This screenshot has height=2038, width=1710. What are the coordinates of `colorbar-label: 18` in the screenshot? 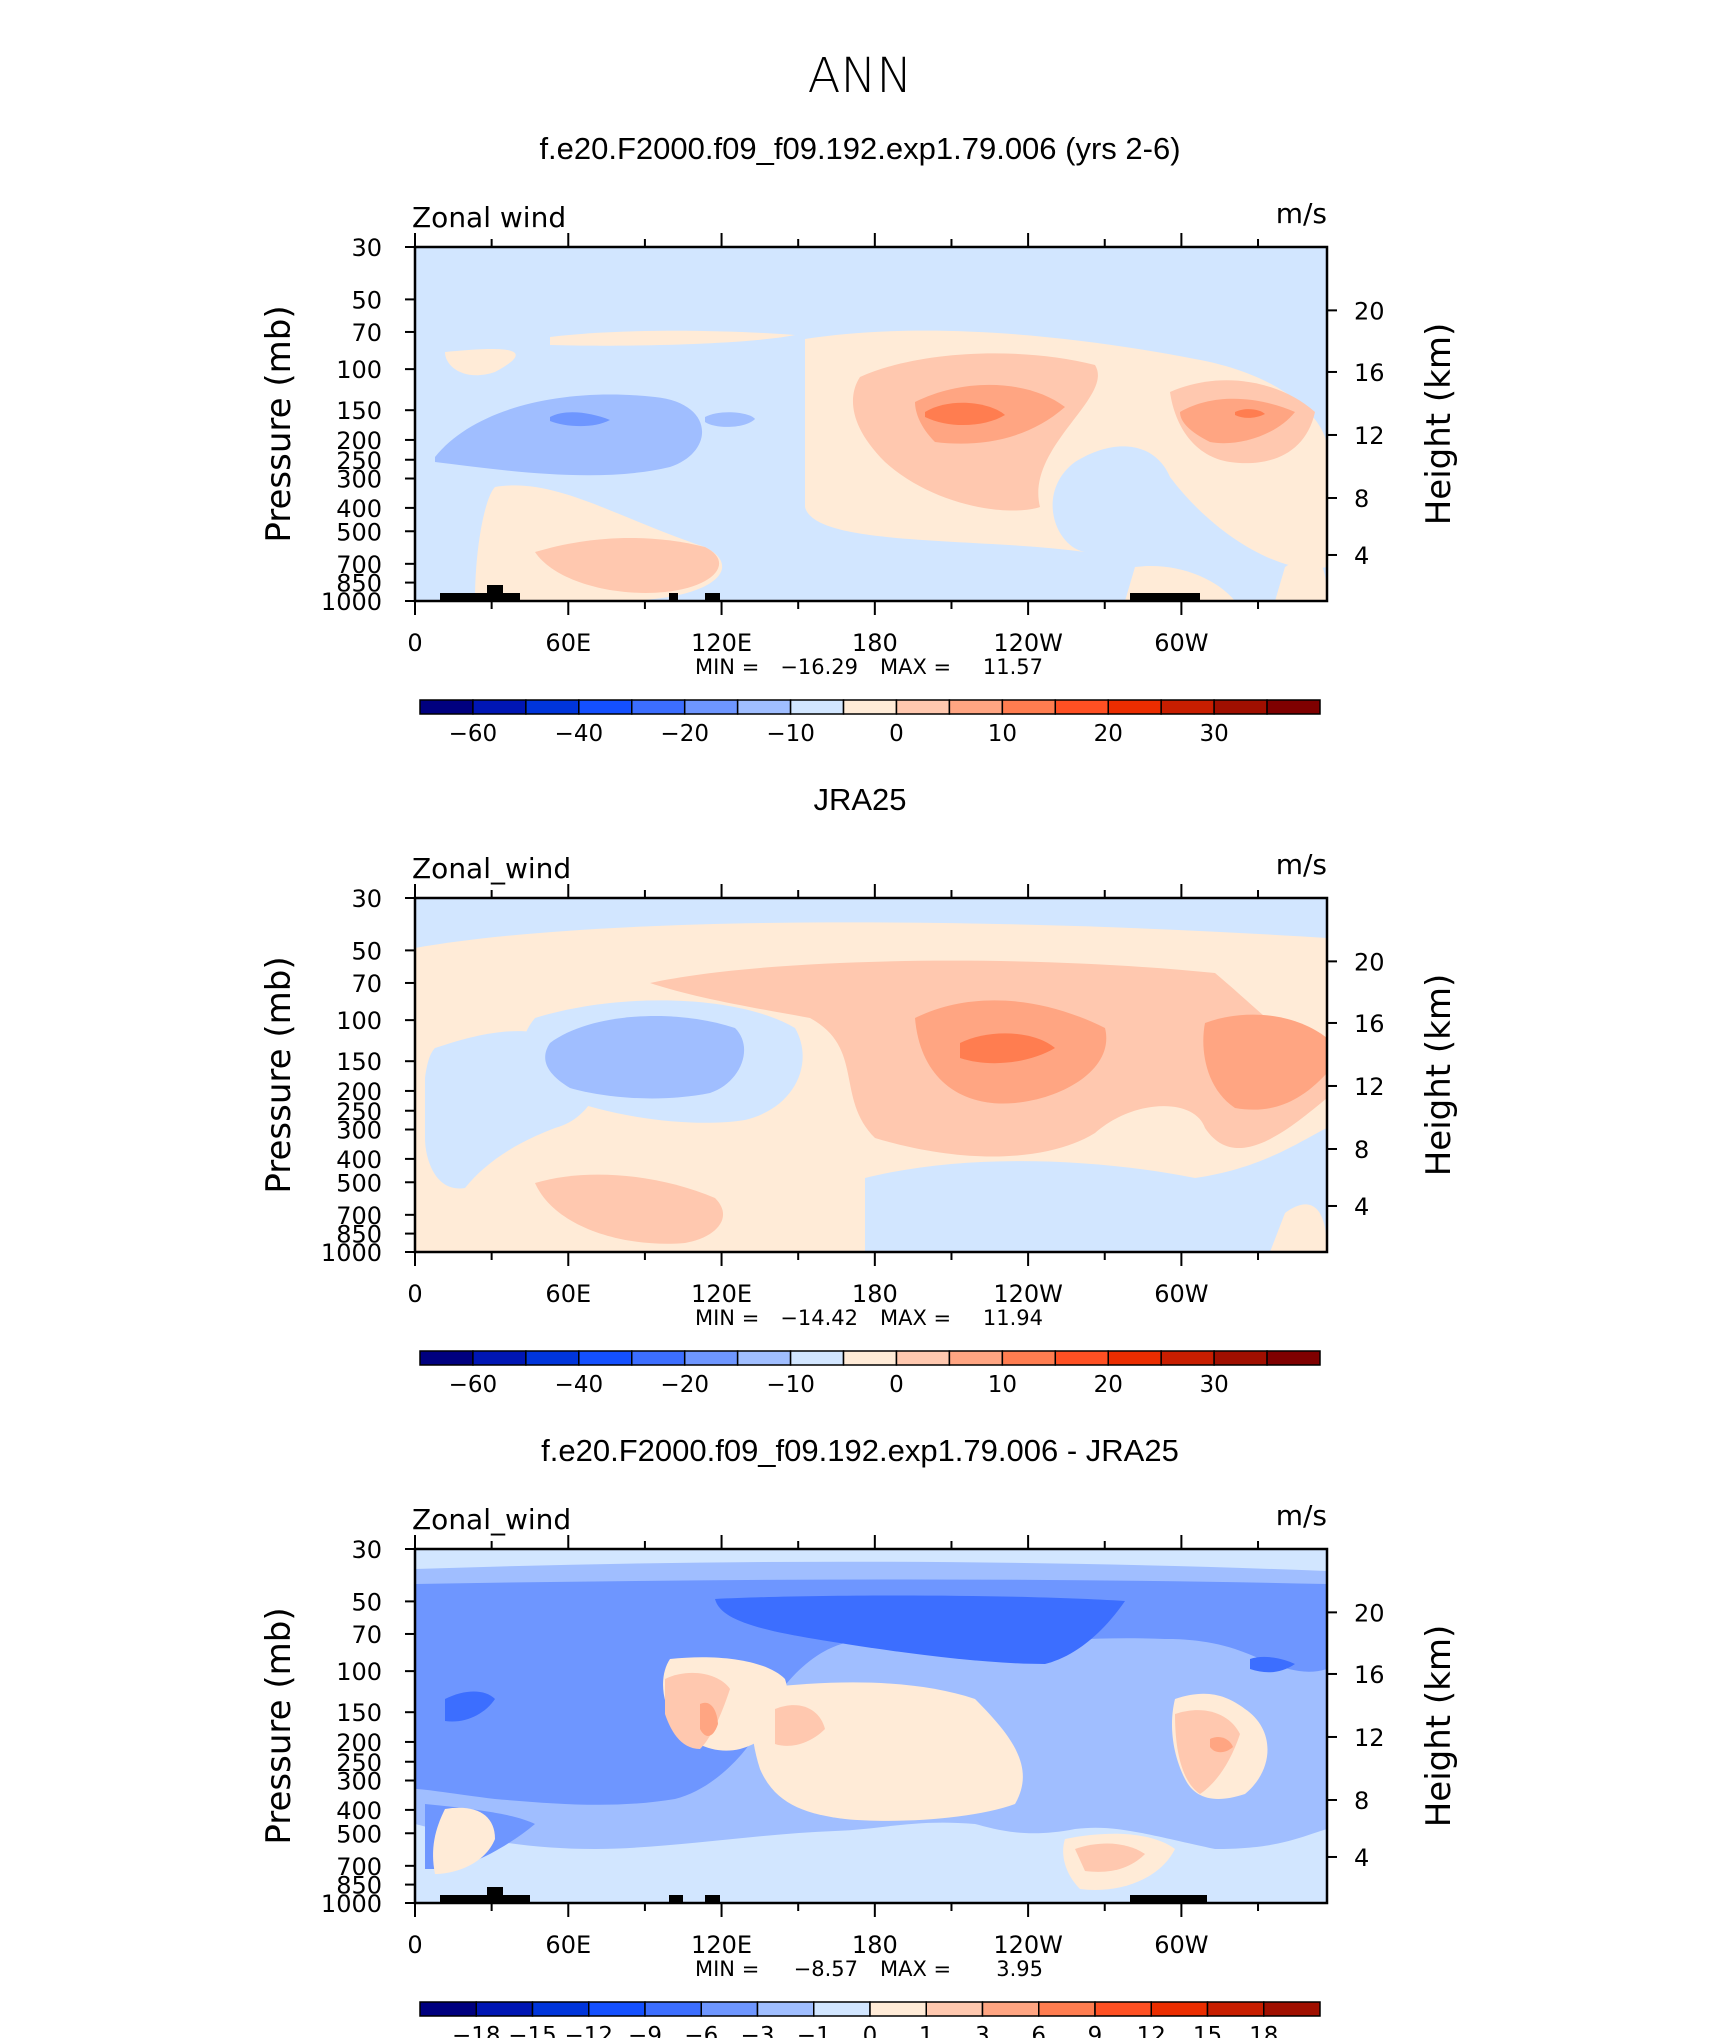 It's located at (1263, 2030).